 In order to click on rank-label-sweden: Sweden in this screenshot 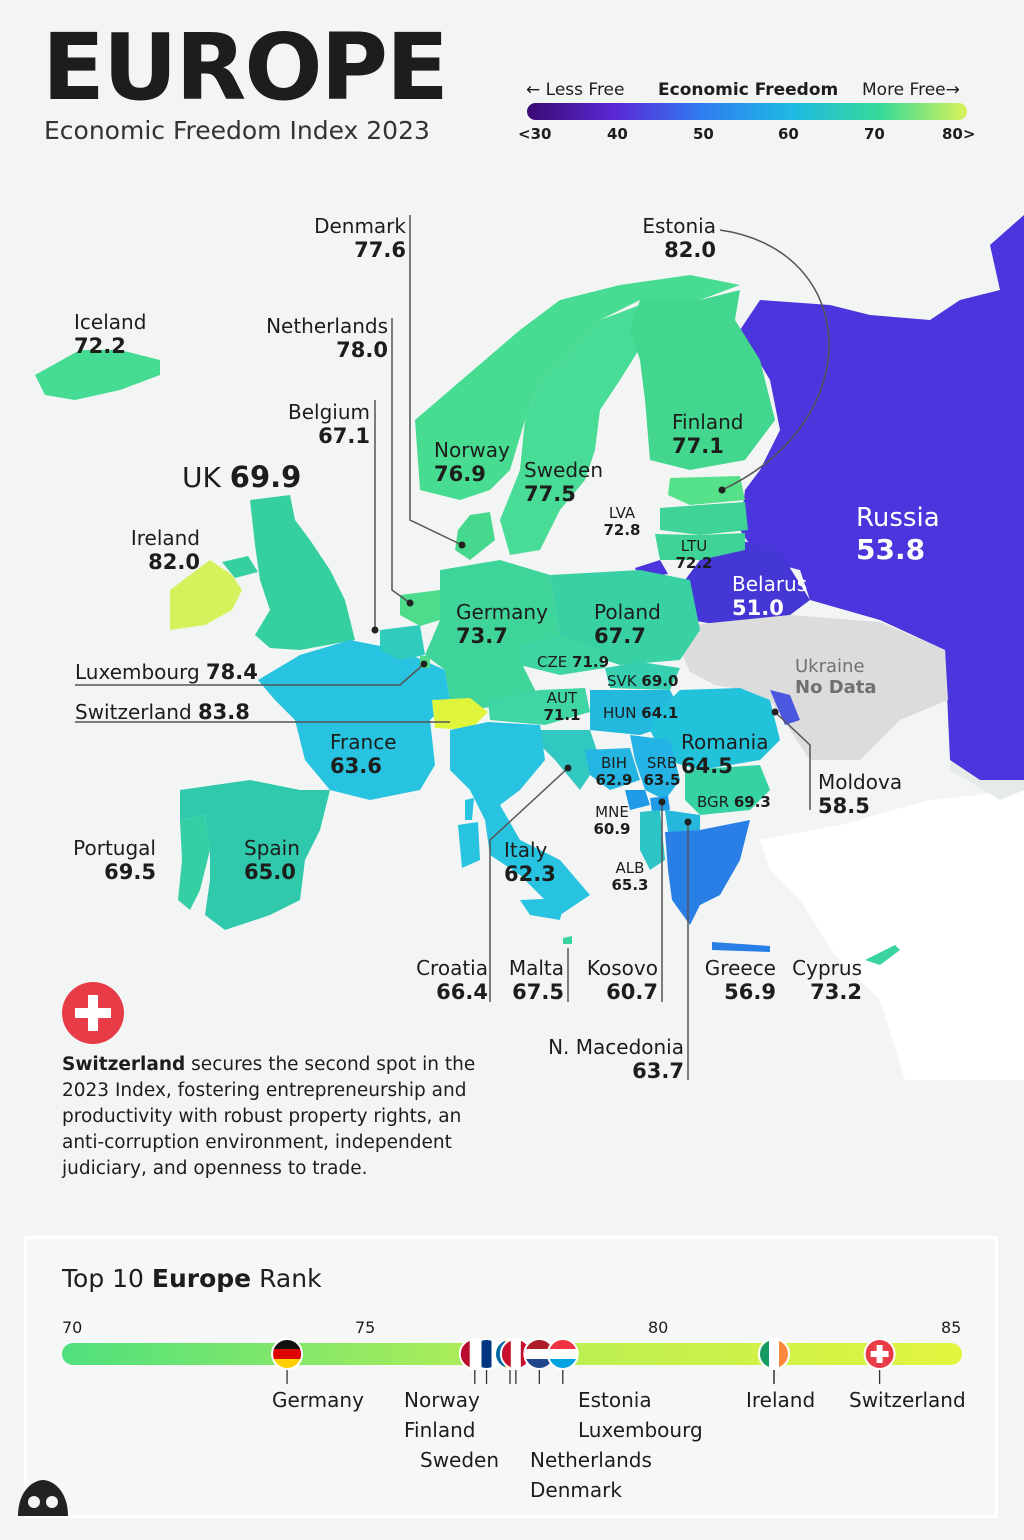, I will do `click(460, 1460)`.